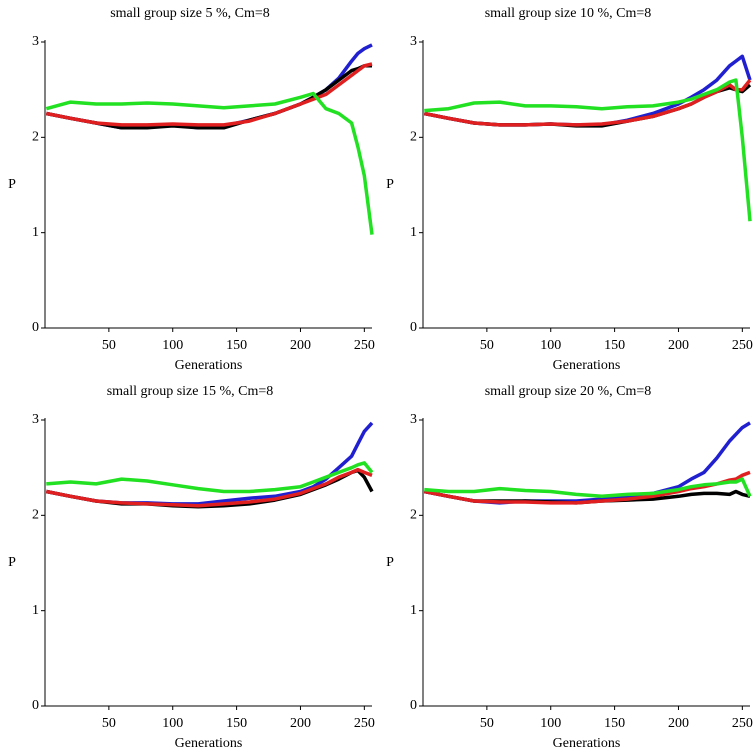 Image resolution: width=756 pixels, height=753 pixels. I want to click on chart-title: small group size 5 %, Cm=8, so click(190, 13).